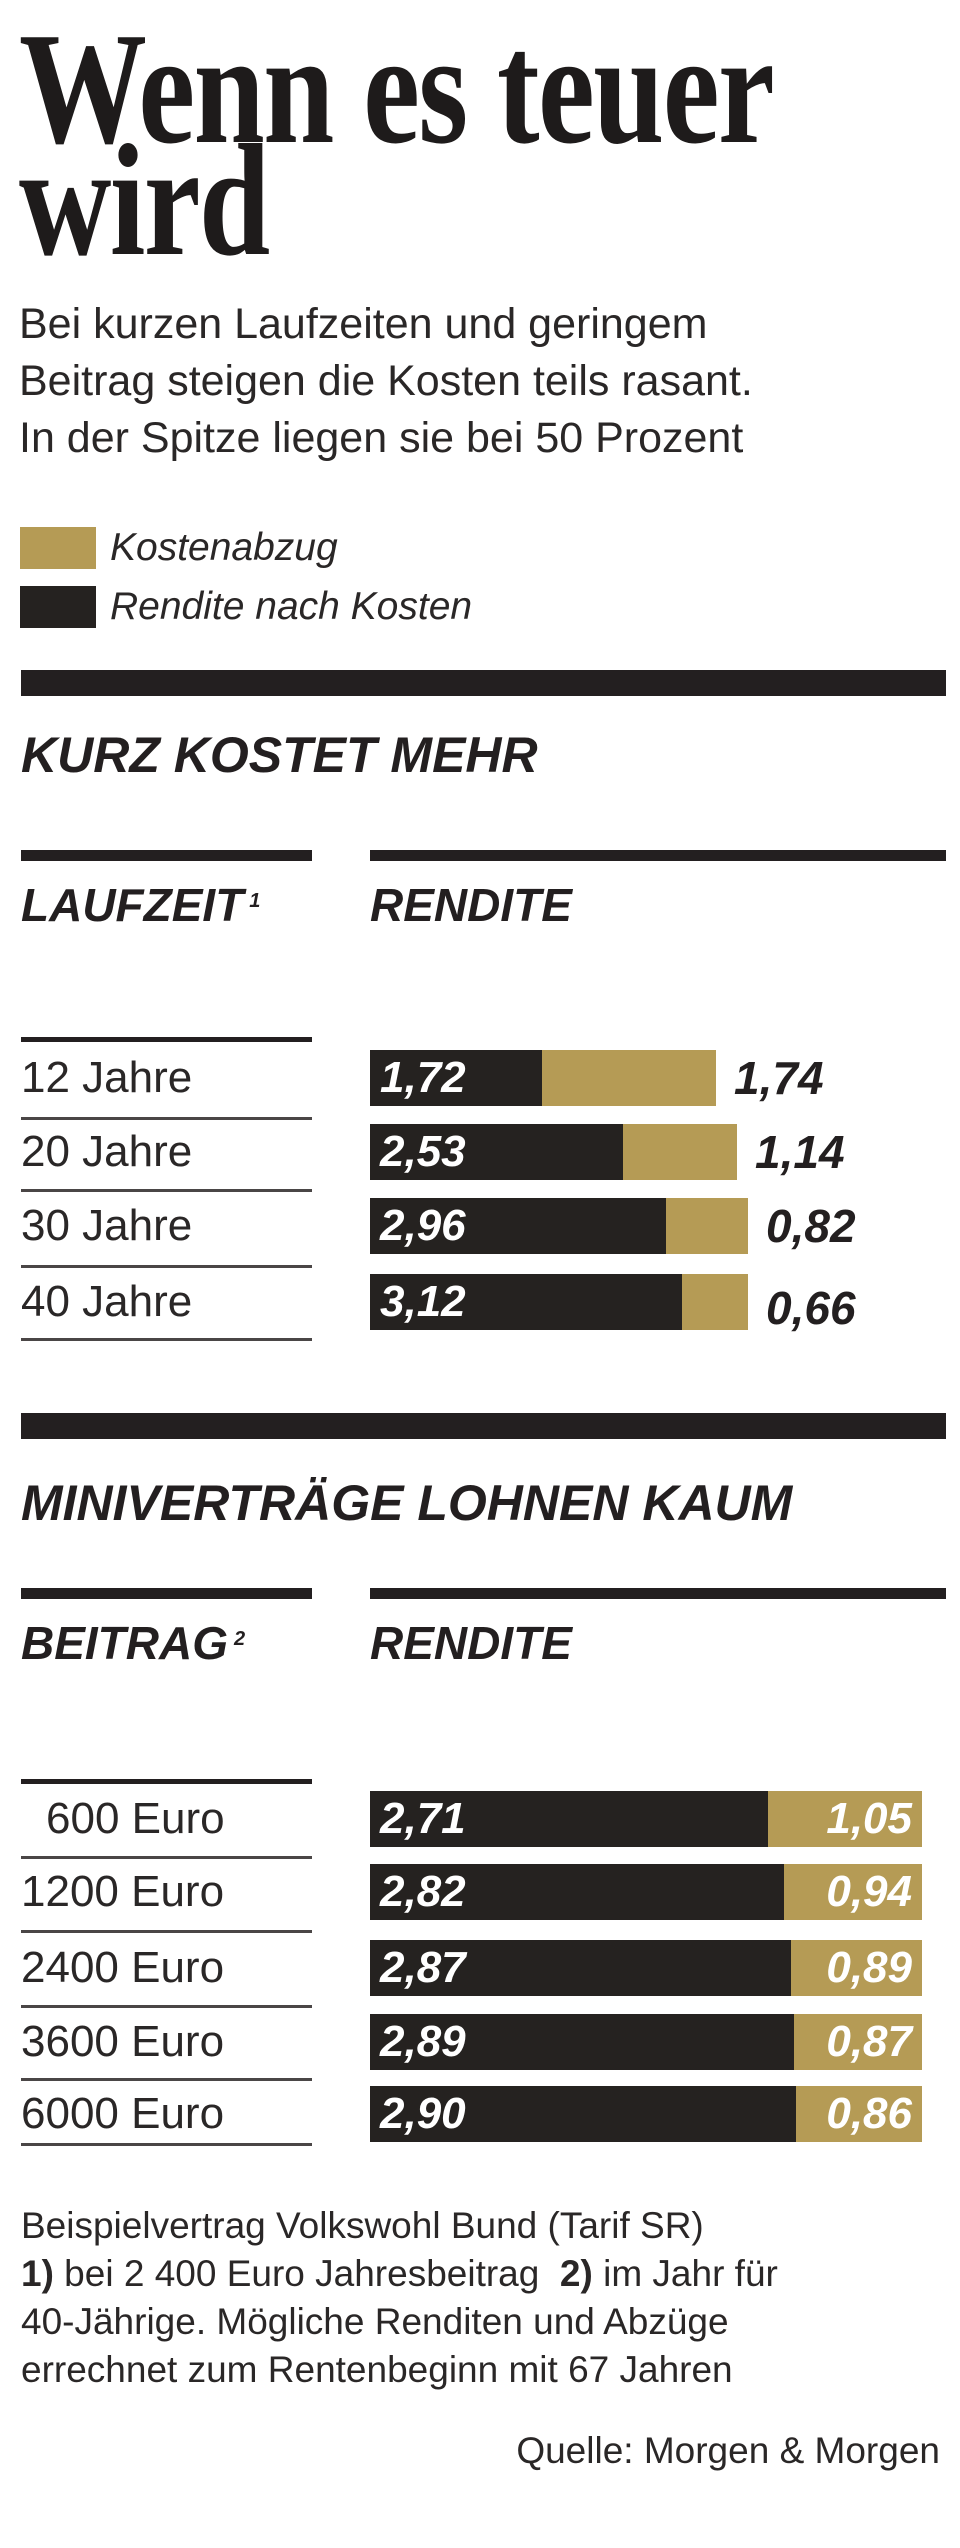 The width and height of the screenshot is (960, 2548). I want to click on category-label: 600 Euro, so click(135, 1818).